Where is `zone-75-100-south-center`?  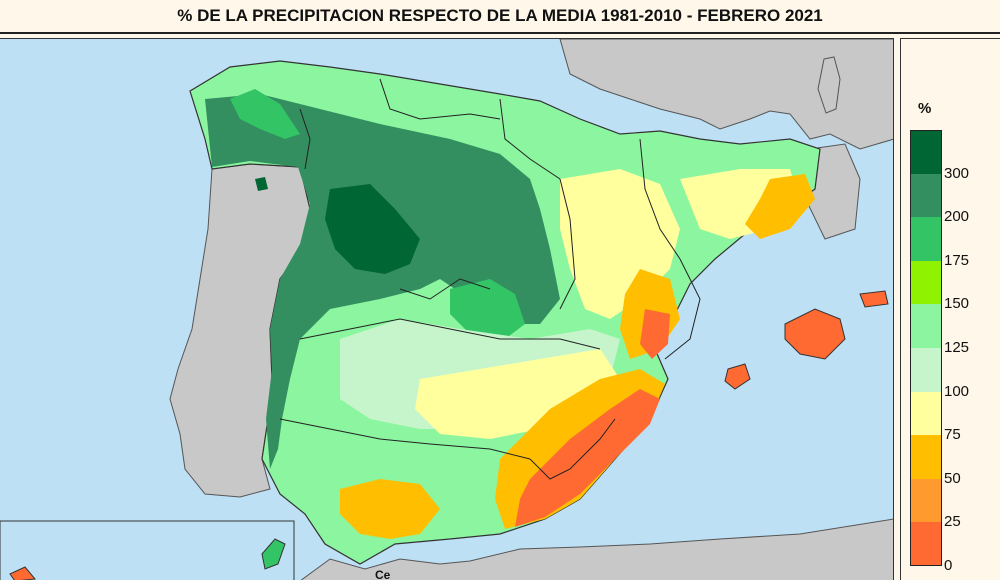 zone-75-100-south-center is located at coordinates (517, 394).